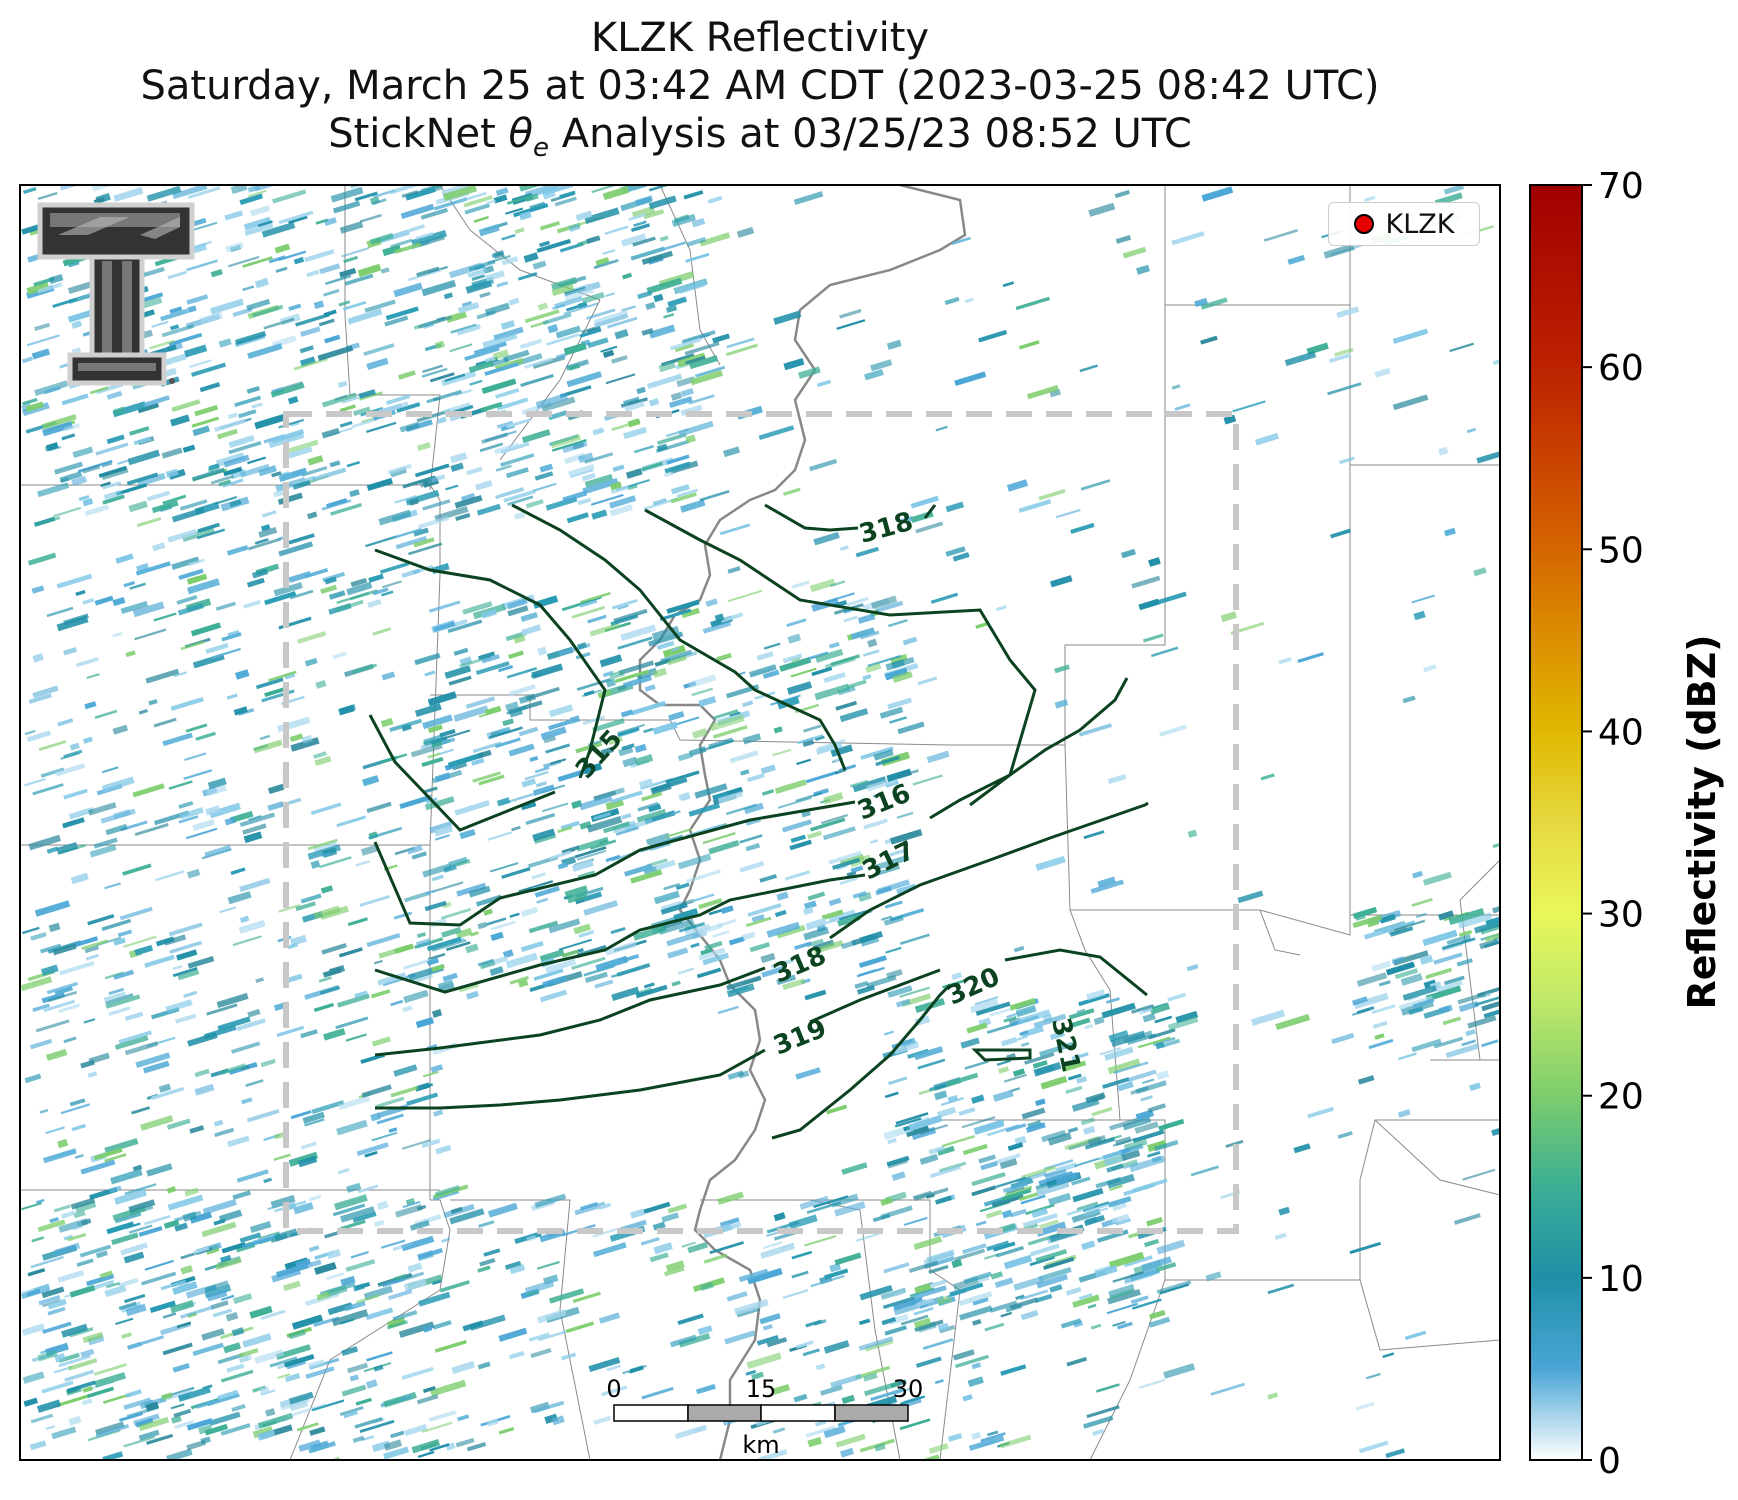  I want to click on colorbar-tick-label: 60, so click(1621, 368).